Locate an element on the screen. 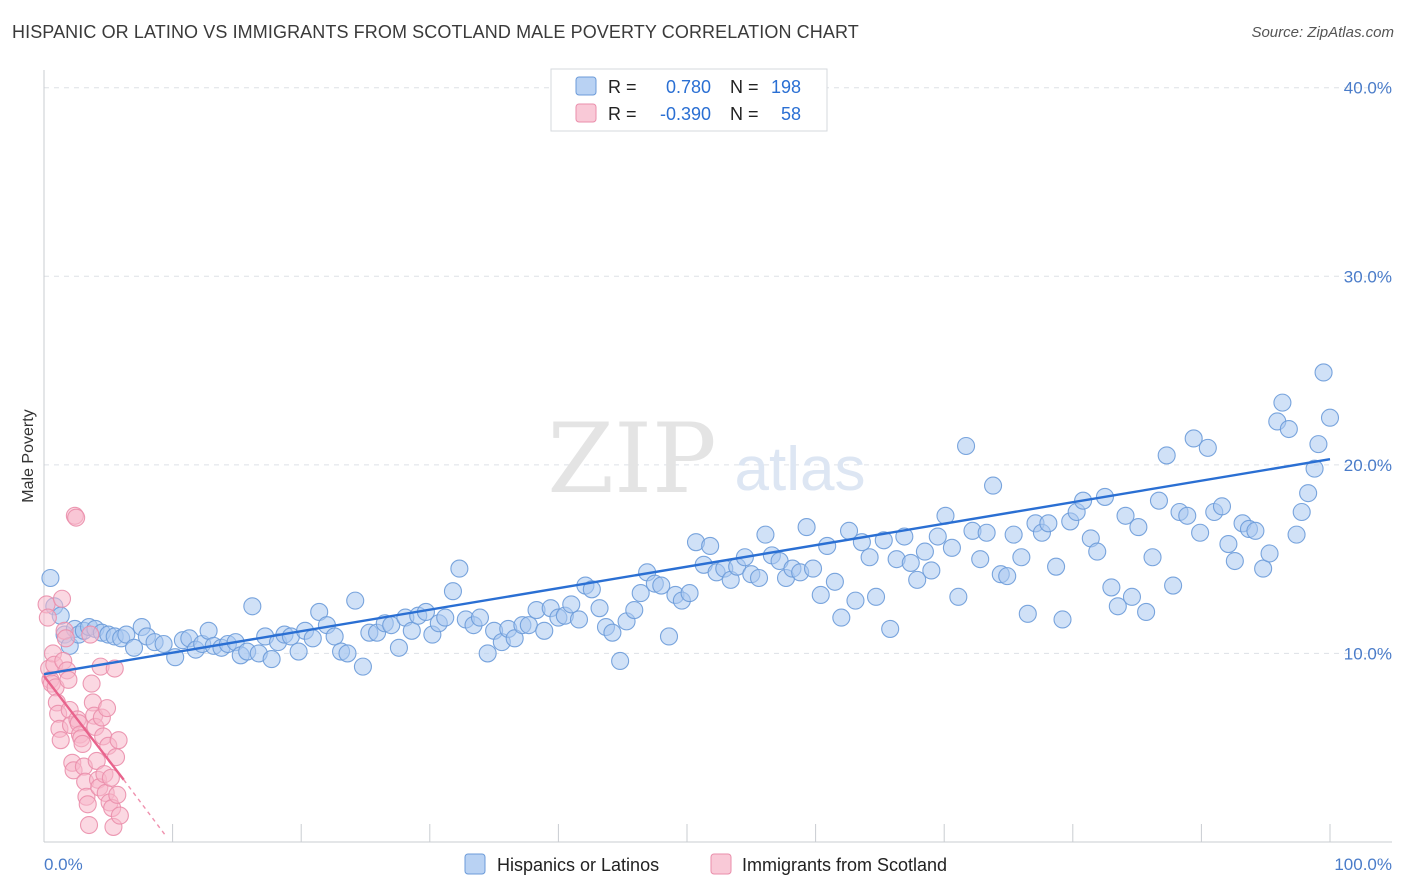  stats-n-label-2: N = is located at coordinates (744, 114).